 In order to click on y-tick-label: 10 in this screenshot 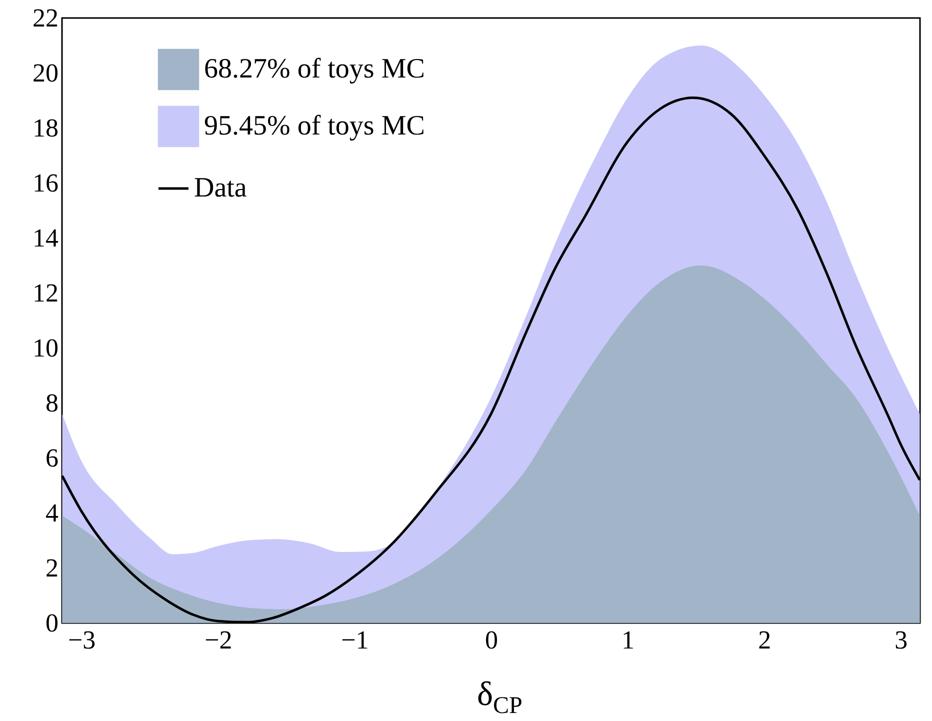, I will do `click(45, 348)`.